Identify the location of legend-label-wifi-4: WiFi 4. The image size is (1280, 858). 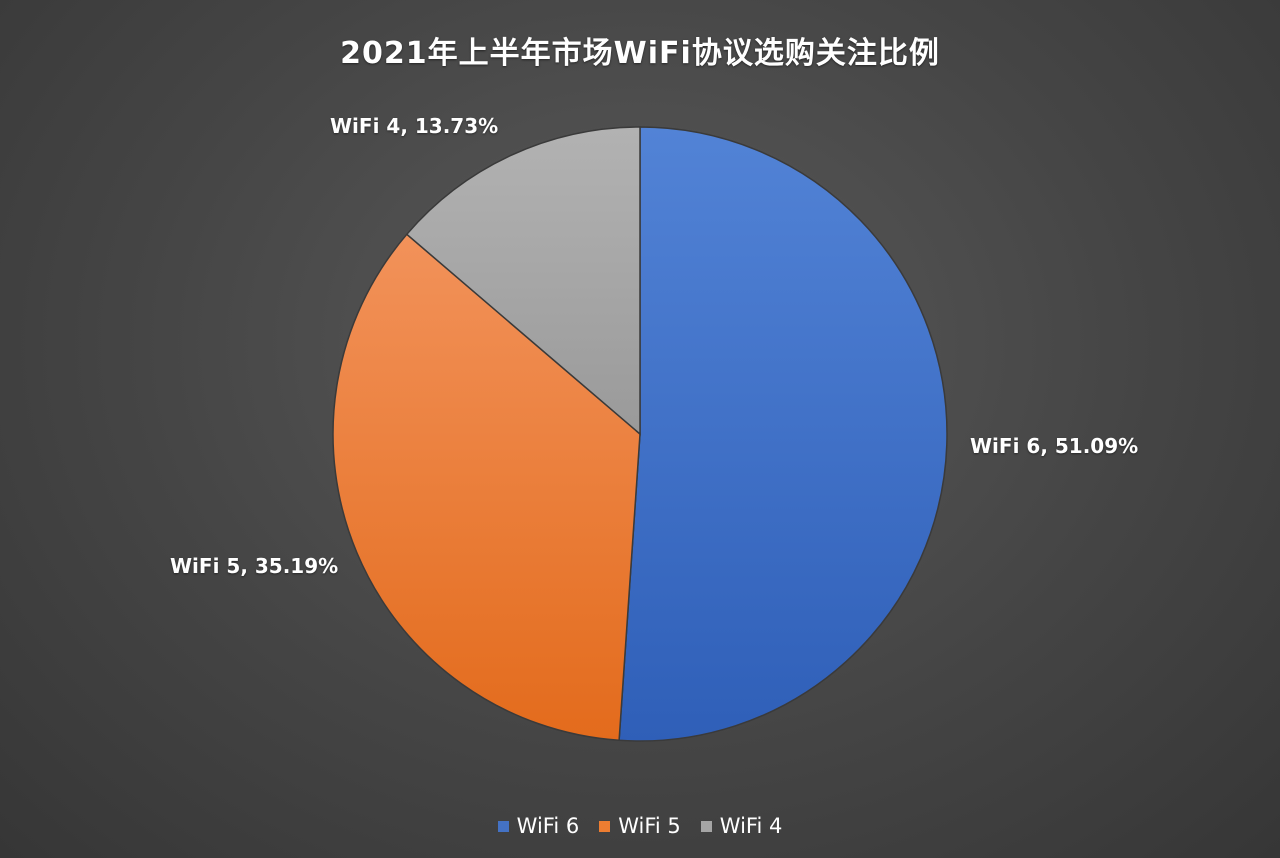
(751, 826).